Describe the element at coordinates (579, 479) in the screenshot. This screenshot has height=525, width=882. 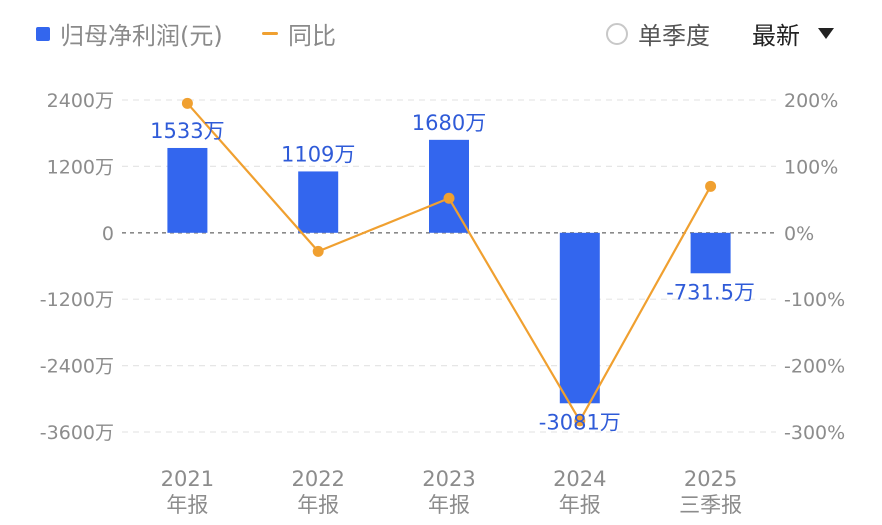
I see `x-category-year: 2024` at that location.